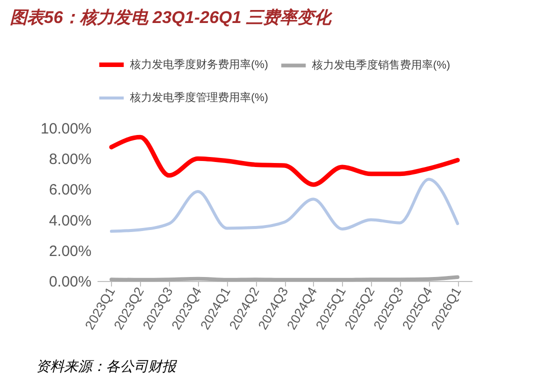  Describe the element at coordinates (70, 251) in the screenshot. I see `y-tick-label: 2.00%` at that location.